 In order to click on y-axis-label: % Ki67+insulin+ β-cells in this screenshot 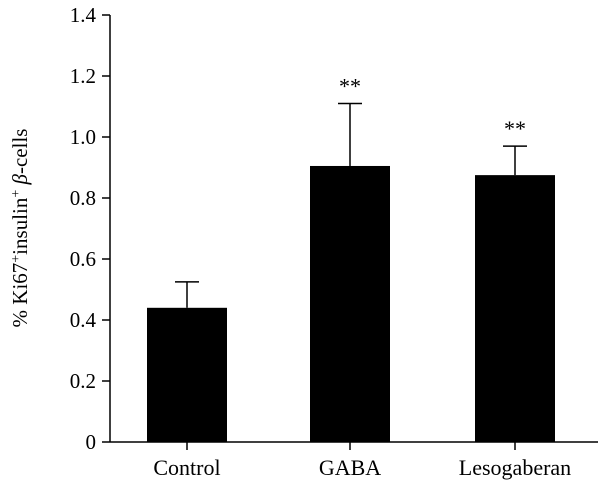, I will do `click(20, 228)`.